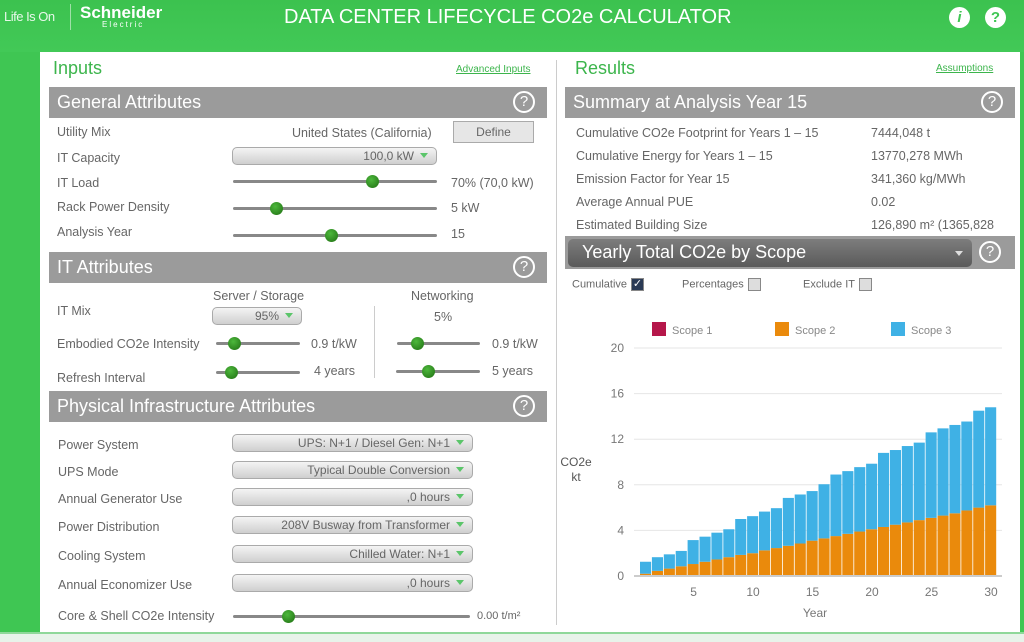 The height and width of the screenshot is (642, 1024). What do you see at coordinates (258, 343) in the screenshot?
I see `server-embodied-slider` at bounding box center [258, 343].